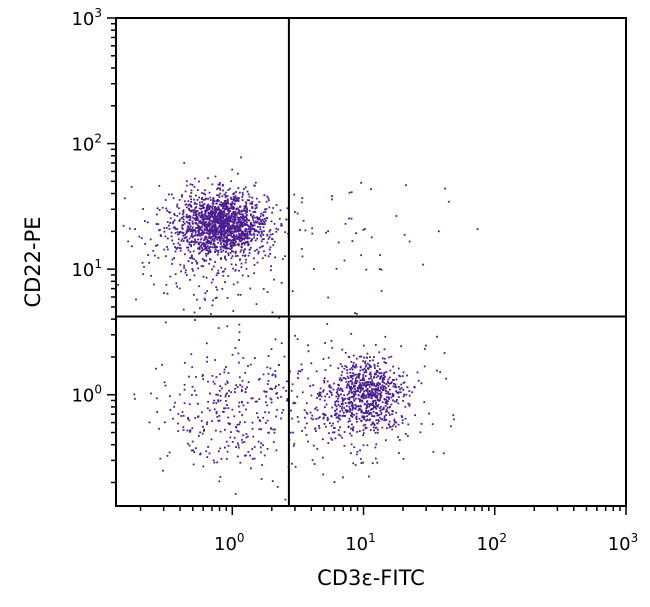 The image size is (650, 607). I want to click on x-tick-label: 103, so click(623, 543).